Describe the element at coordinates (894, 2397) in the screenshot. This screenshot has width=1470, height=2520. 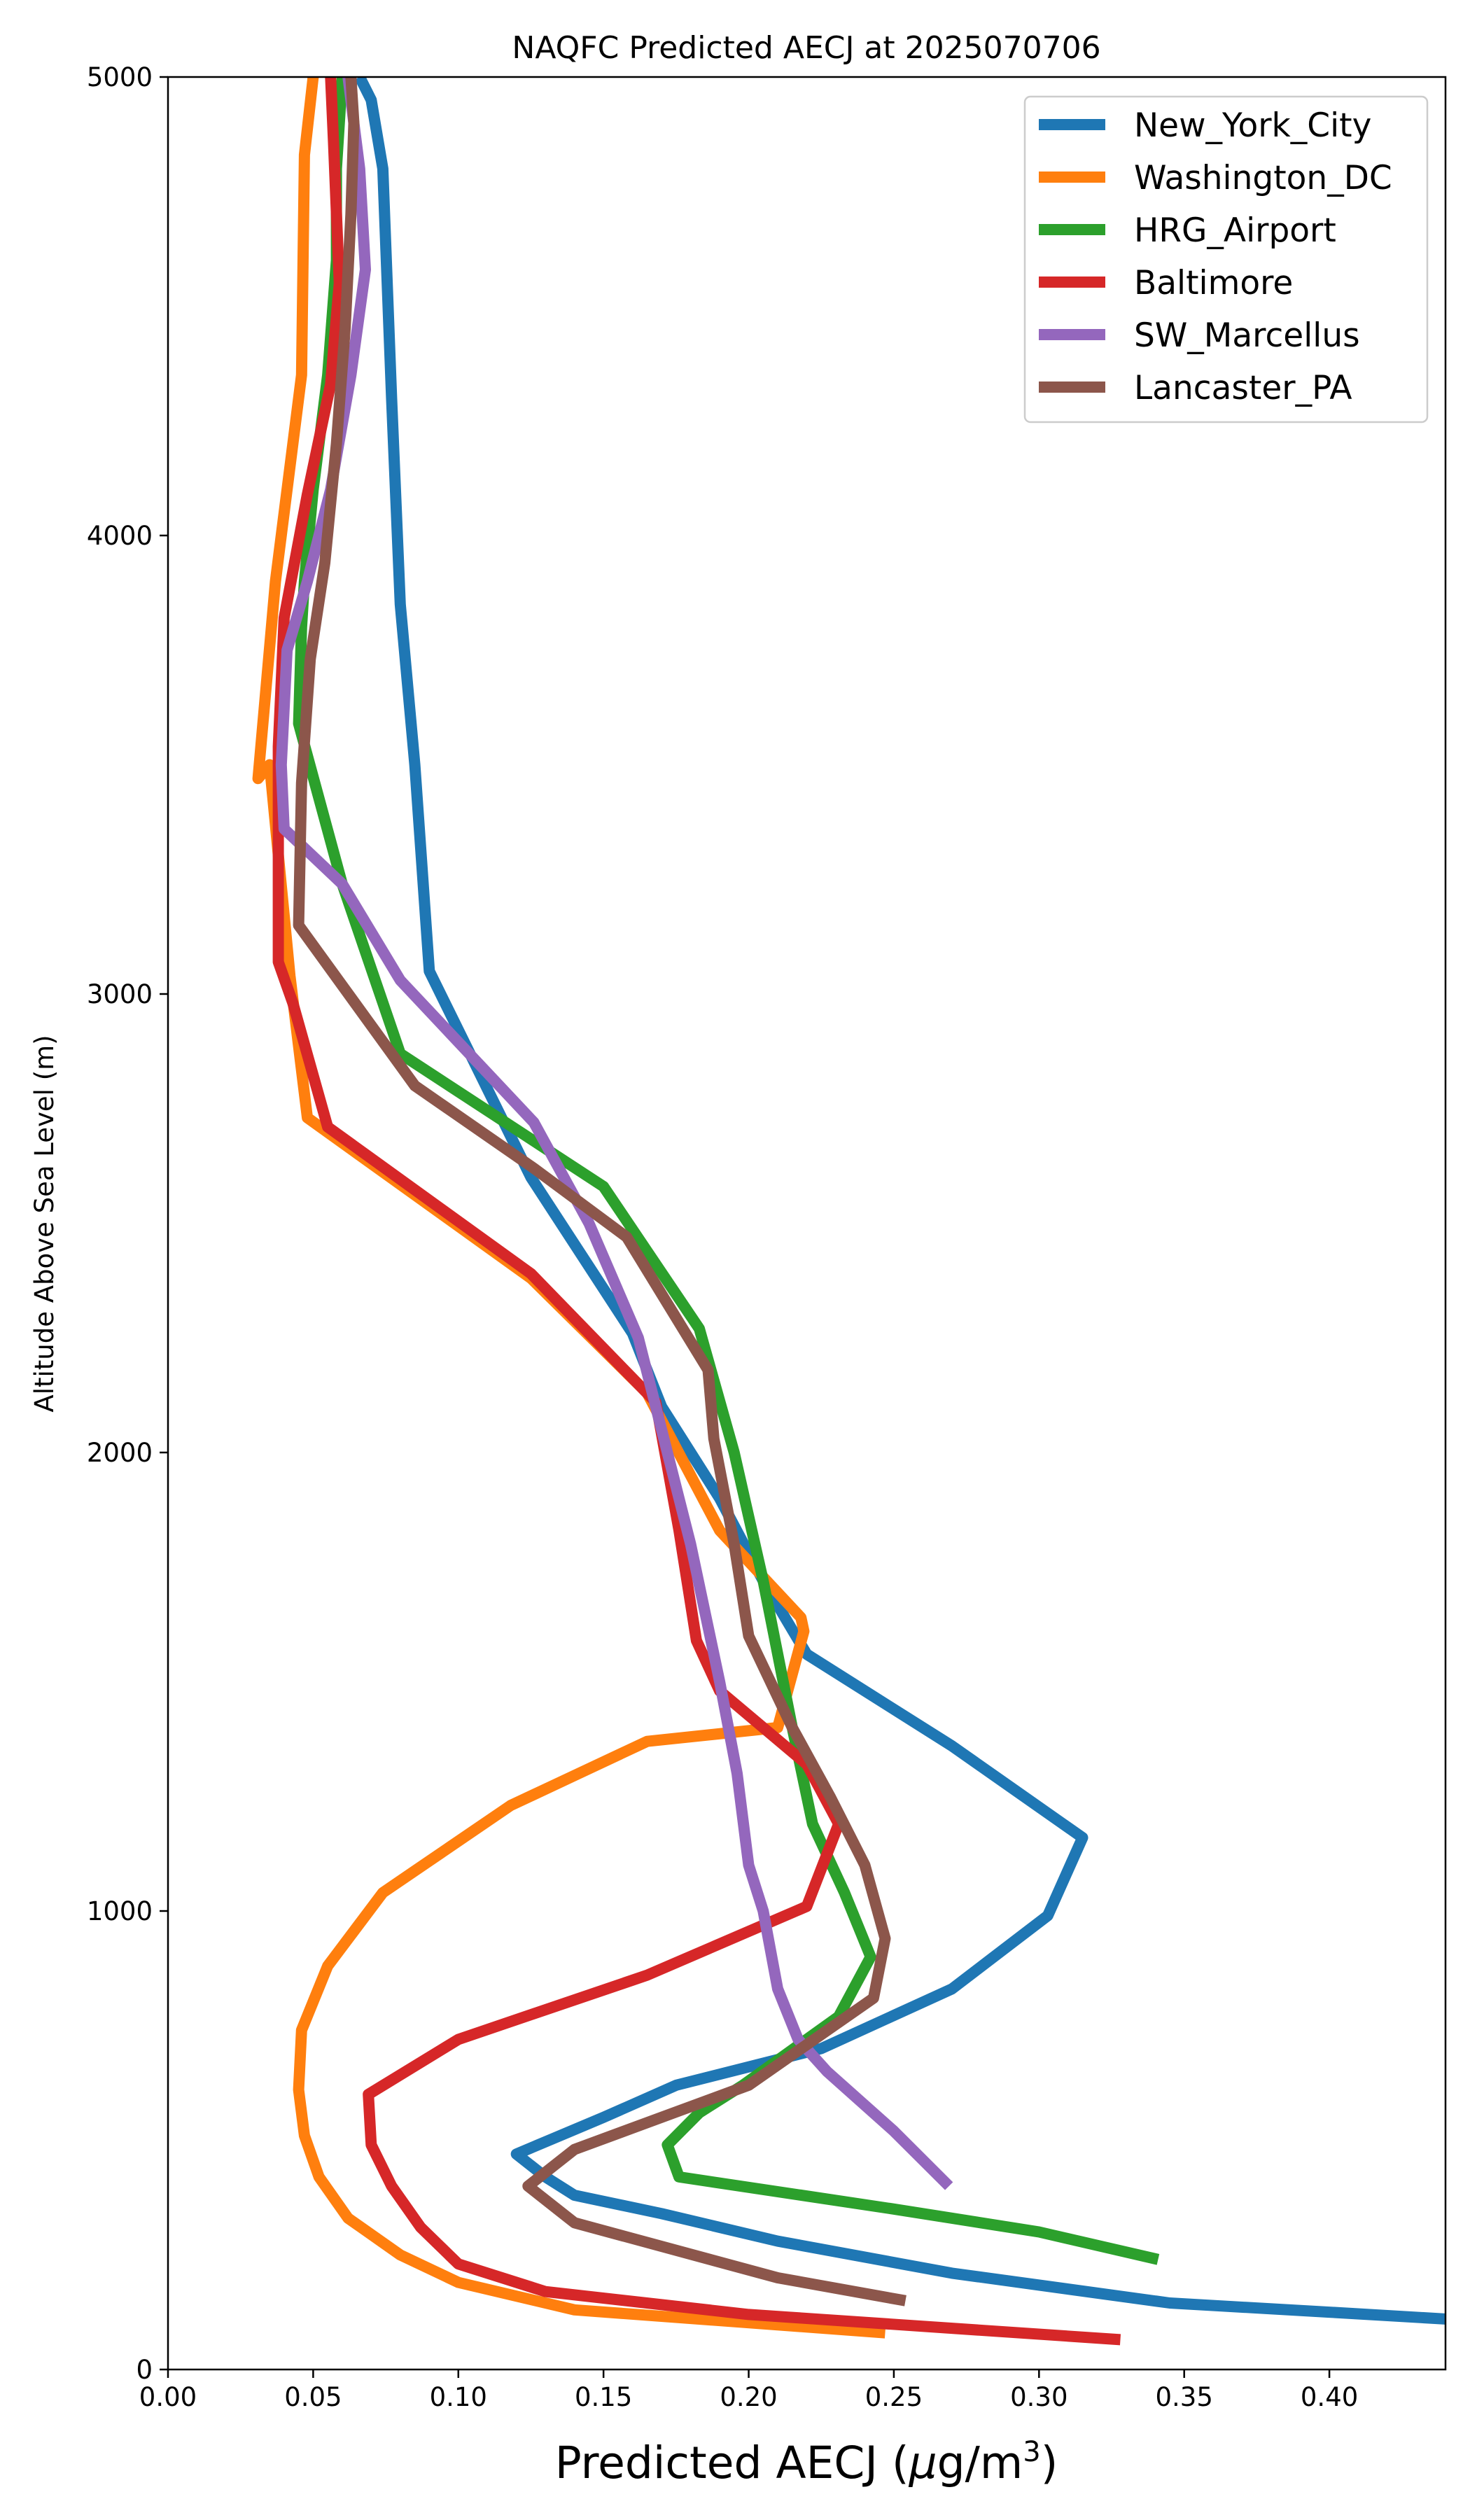
I see `x-tick-label: 0.25` at that location.